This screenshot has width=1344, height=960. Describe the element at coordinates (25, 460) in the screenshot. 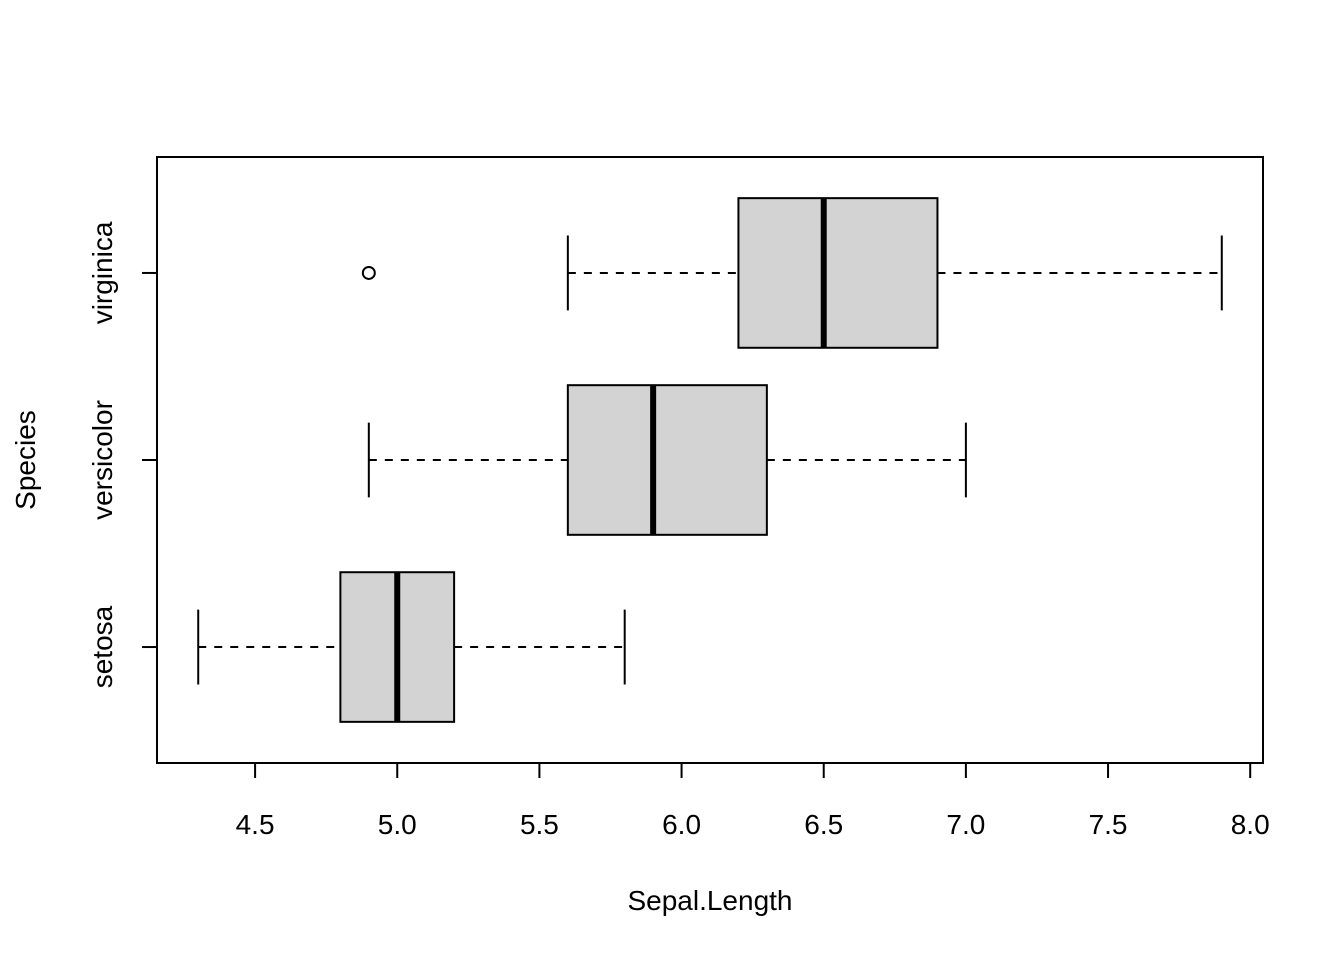

I see `y-axis-title: Species` at that location.